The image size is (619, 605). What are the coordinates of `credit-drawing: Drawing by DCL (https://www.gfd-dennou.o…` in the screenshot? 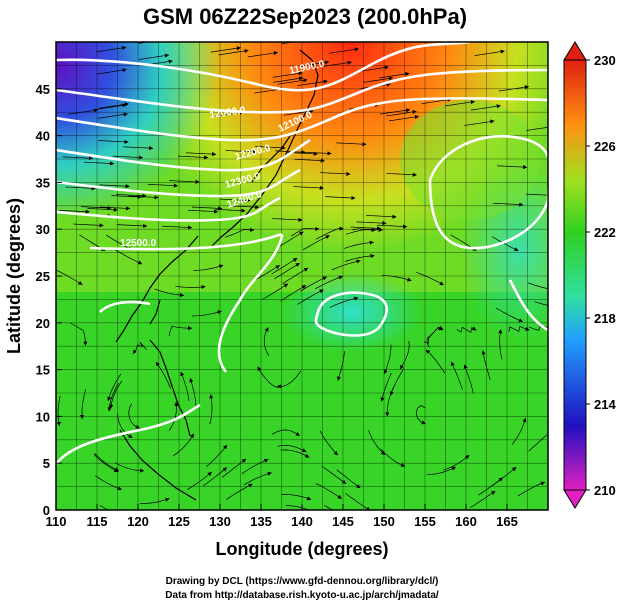 It's located at (302, 581).